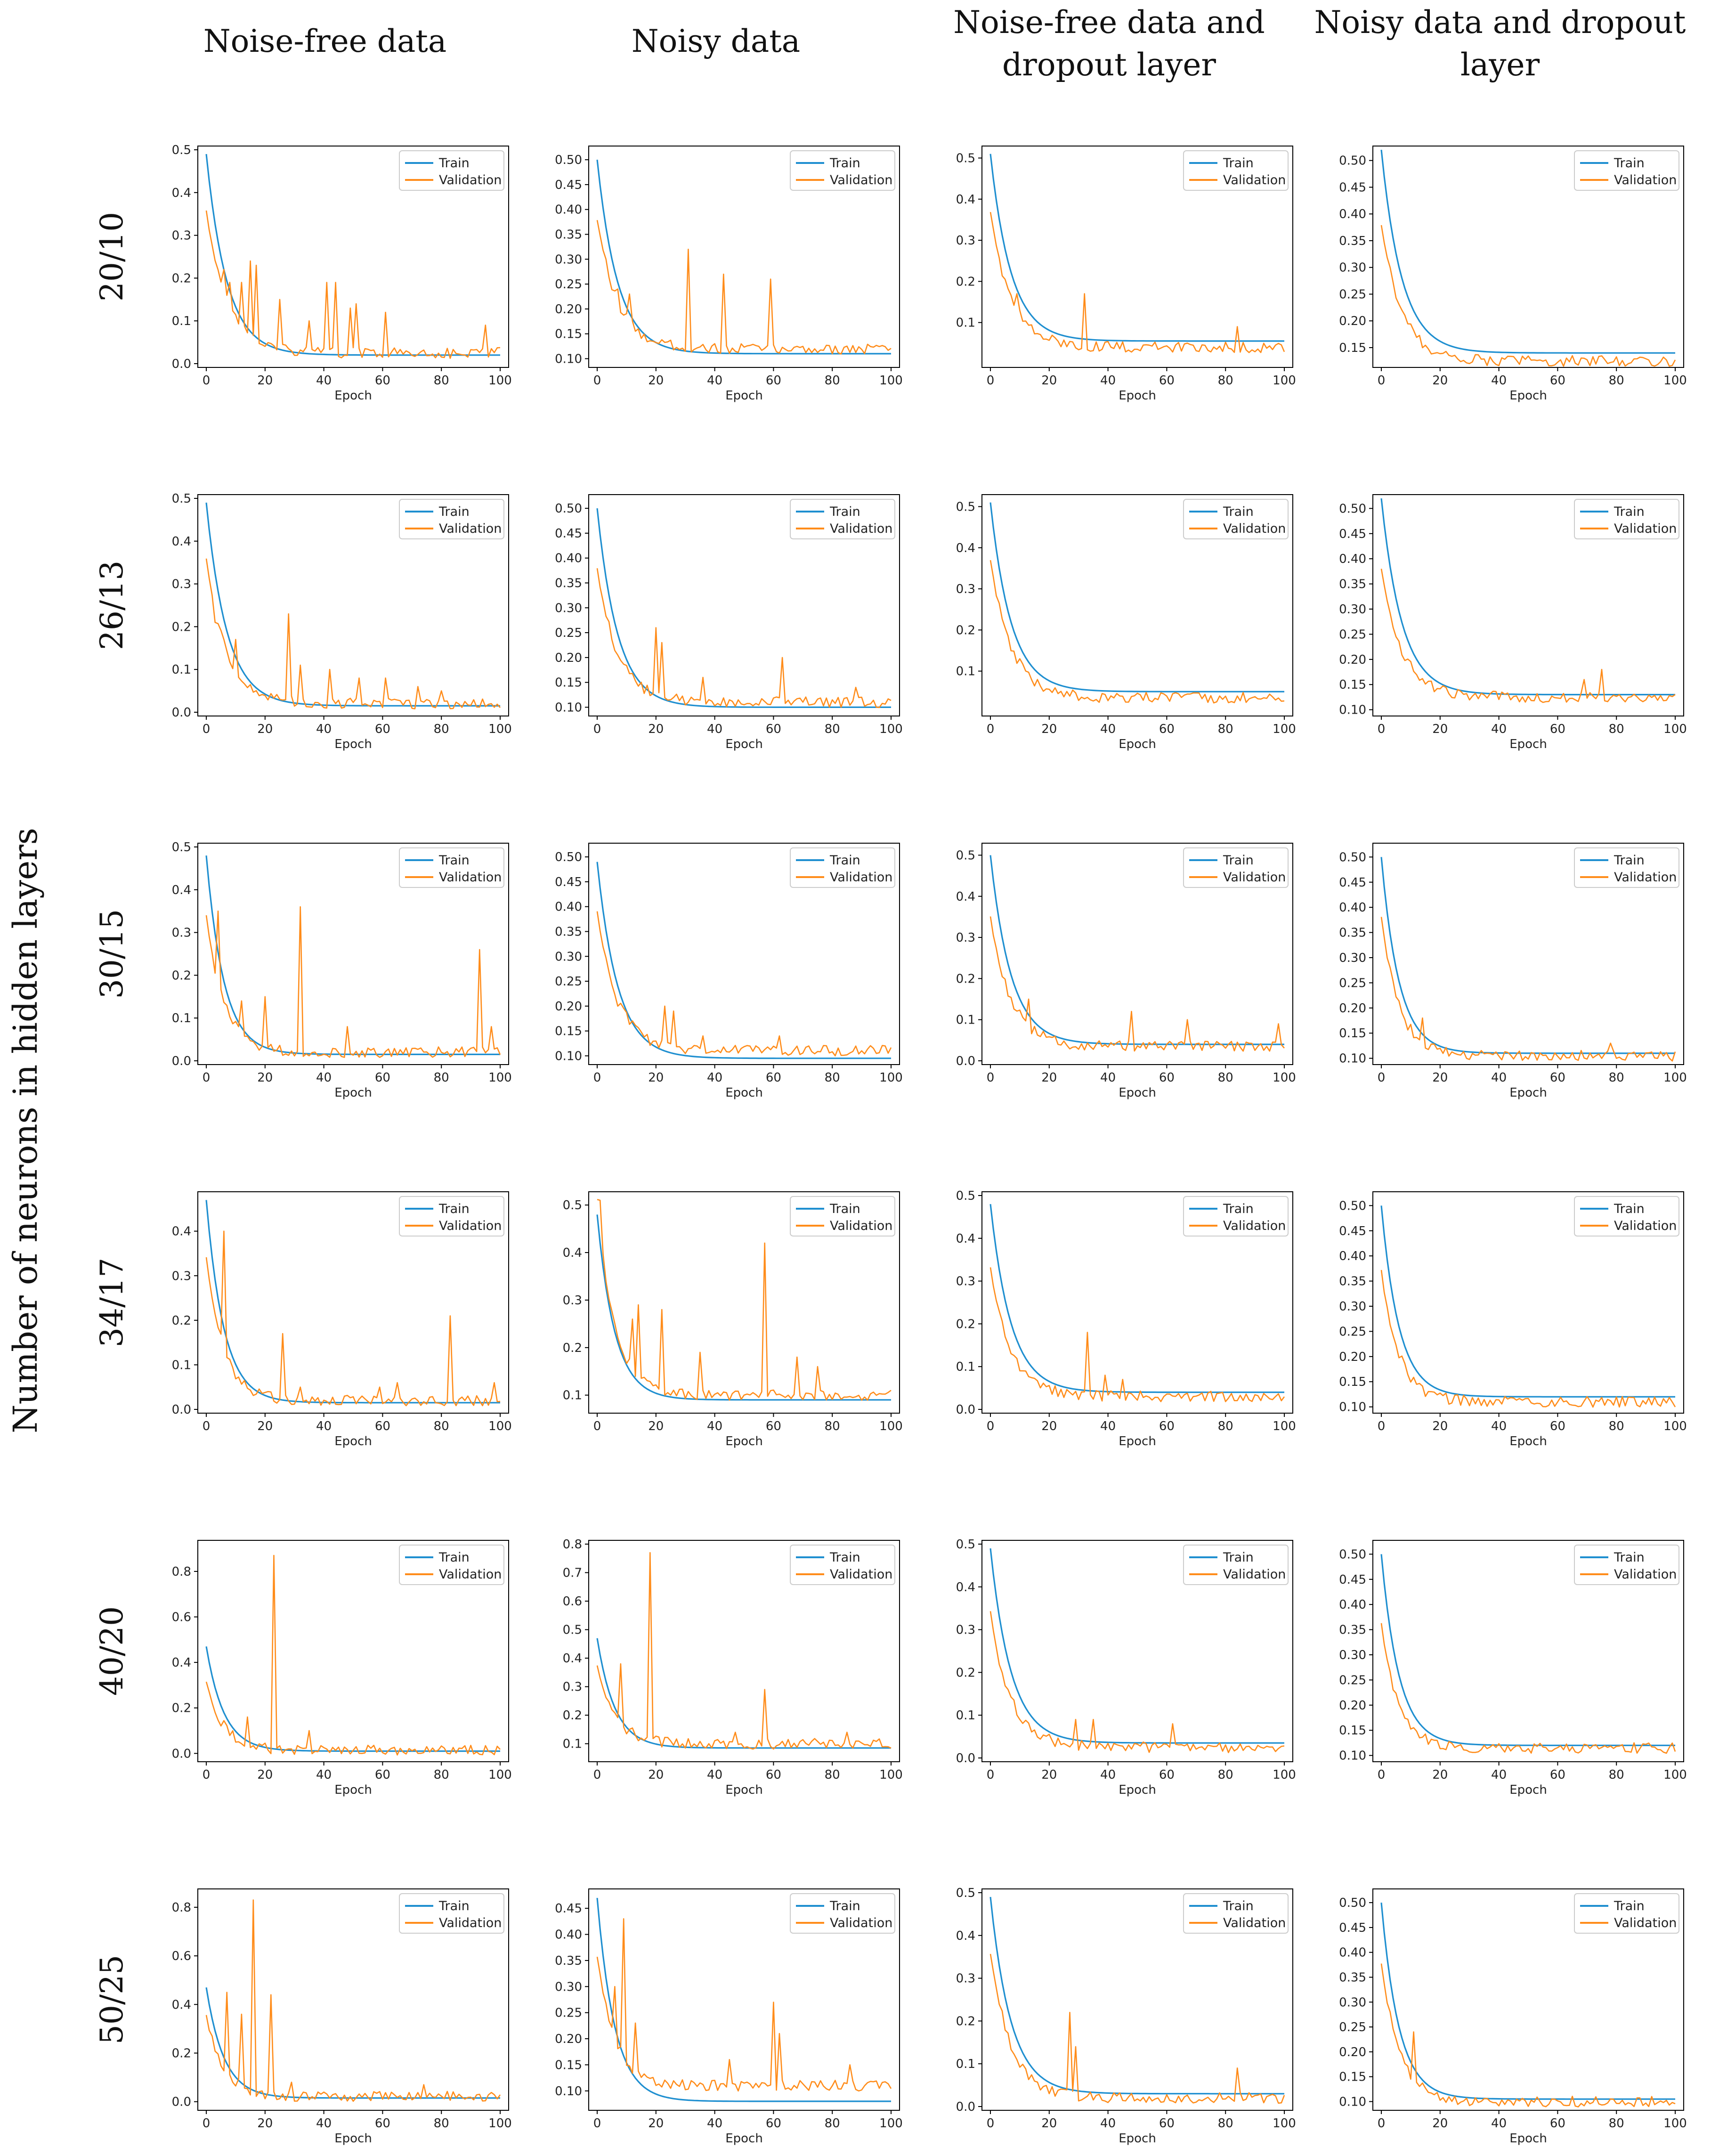  What do you see at coordinates (112, 1651) in the screenshot?
I see `row-label: 40/20` at bounding box center [112, 1651].